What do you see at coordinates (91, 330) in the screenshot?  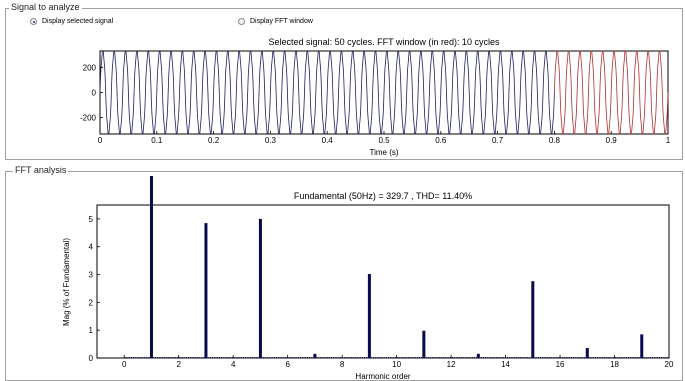 I see `fft-ytick-label: 1` at bounding box center [91, 330].